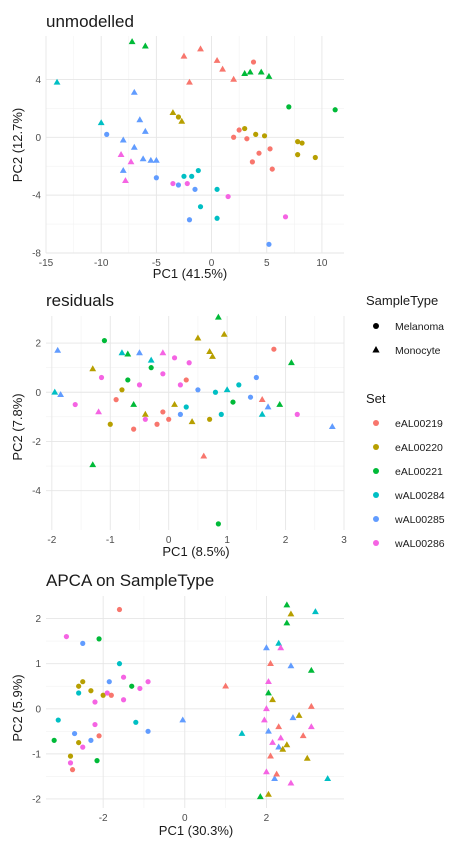  Describe the element at coordinates (17, 426) in the screenshot. I see `panel2-ylabel: PC2 (7.8%)` at that location.